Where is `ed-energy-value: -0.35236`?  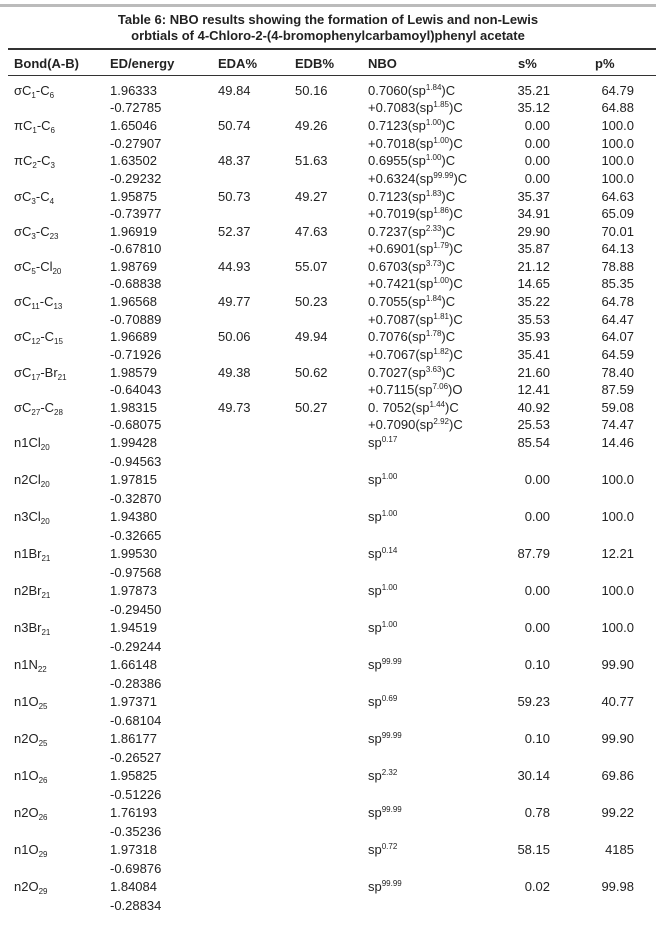
ed-energy-value: -0.35236 is located at coordinates (136, 831).